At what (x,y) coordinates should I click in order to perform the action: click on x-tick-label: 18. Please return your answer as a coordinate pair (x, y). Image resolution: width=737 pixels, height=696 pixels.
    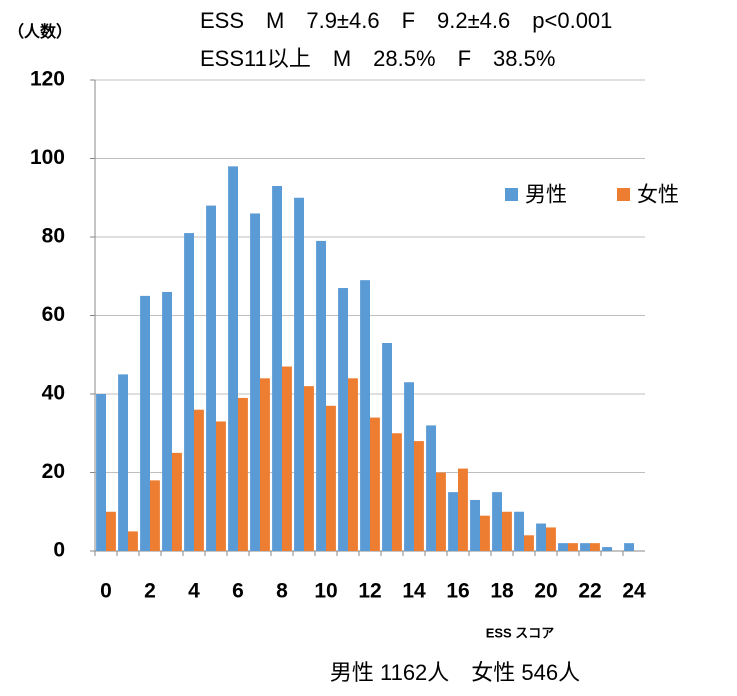
    Looking at the image, I should click on (502, 591).